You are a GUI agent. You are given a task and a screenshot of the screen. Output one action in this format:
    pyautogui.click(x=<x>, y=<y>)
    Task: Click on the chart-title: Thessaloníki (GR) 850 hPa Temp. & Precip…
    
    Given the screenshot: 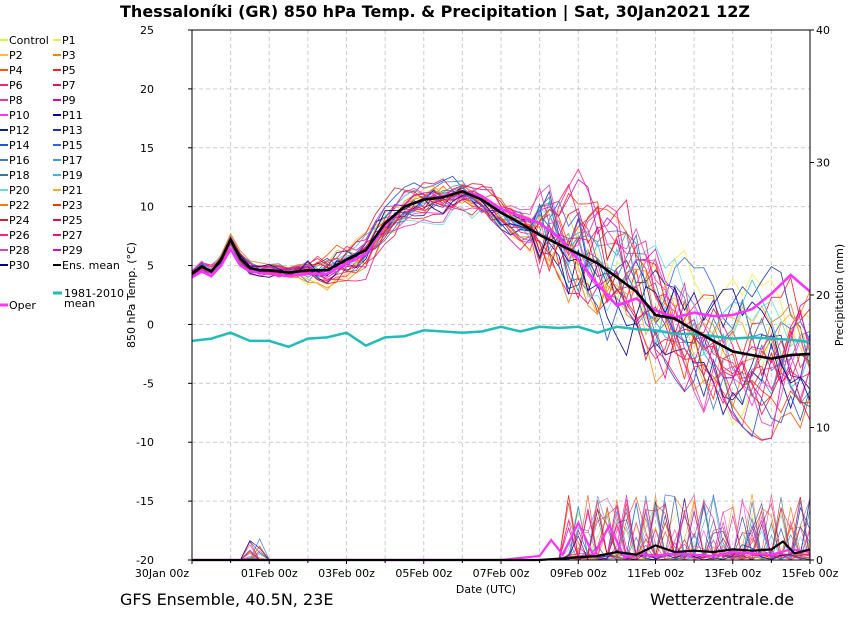 What is the action you would take?
    pyautogui.click(x=435, y=12)
    